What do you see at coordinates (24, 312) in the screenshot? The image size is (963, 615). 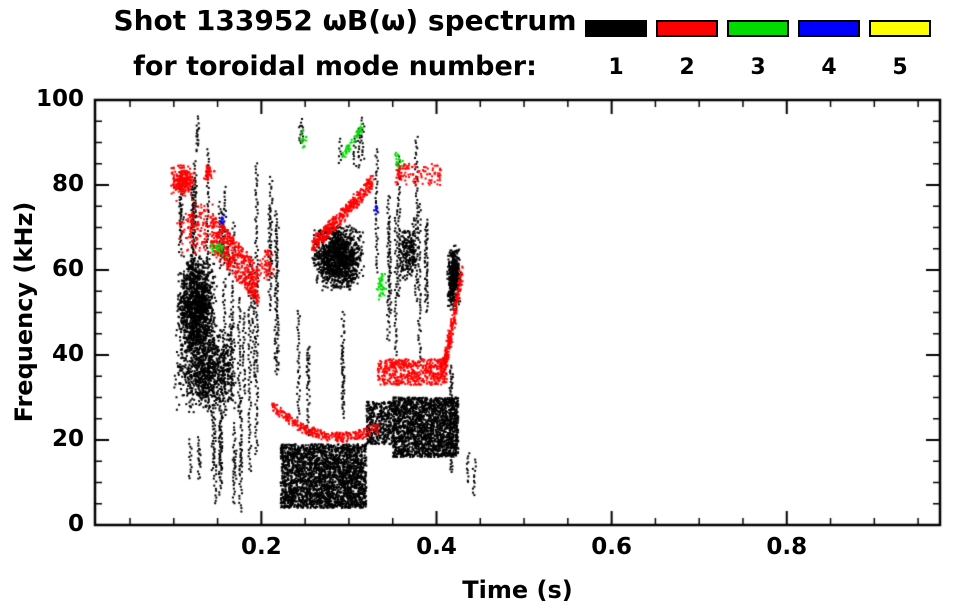 I see `y-axis-title: Frequency (kHz)` at bounding box center [24, 312].